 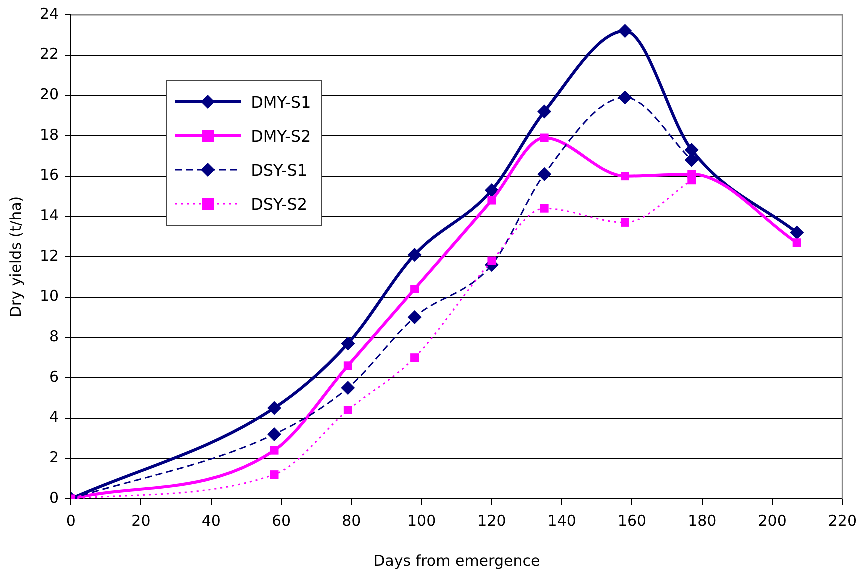 What do you see at coordinates (55, 337) in the screenshot?
I see `y-tick-label: 8` at bounding box center [55, 337].